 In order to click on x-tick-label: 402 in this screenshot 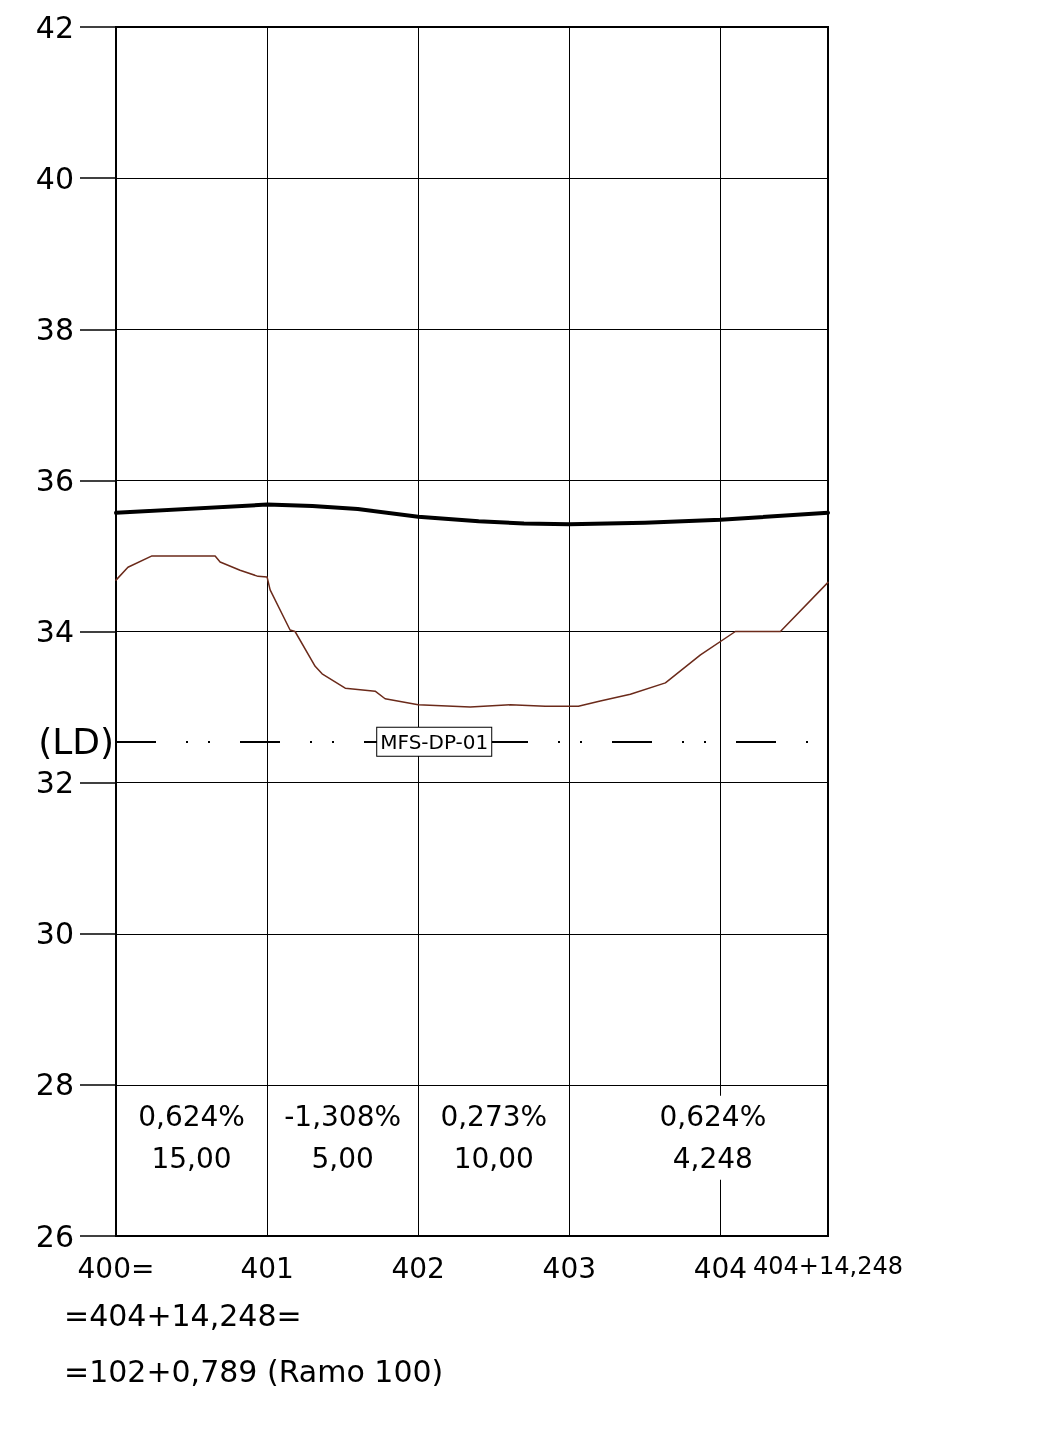, I will do `click(418, 1268)`.